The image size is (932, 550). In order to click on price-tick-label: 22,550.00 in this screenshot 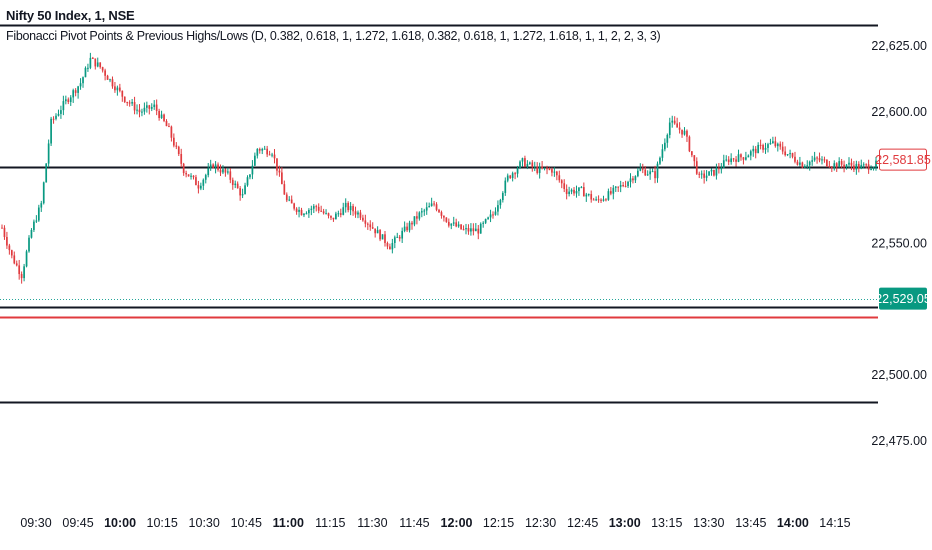, I will do `click(899, 244)`.